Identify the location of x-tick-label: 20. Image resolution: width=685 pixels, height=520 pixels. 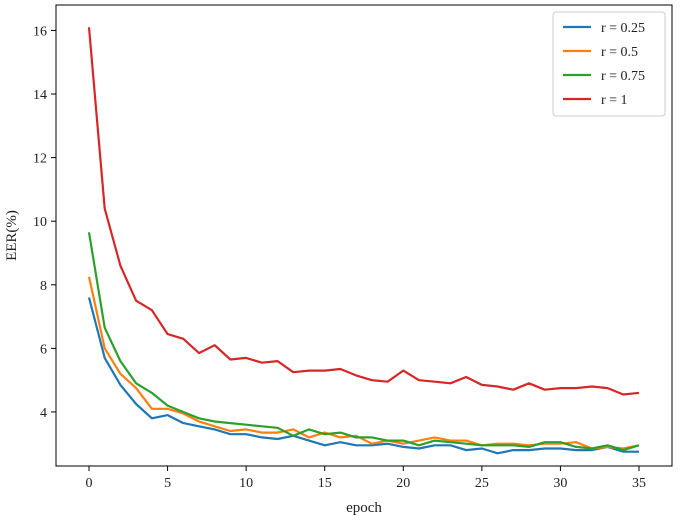
(403, 483).